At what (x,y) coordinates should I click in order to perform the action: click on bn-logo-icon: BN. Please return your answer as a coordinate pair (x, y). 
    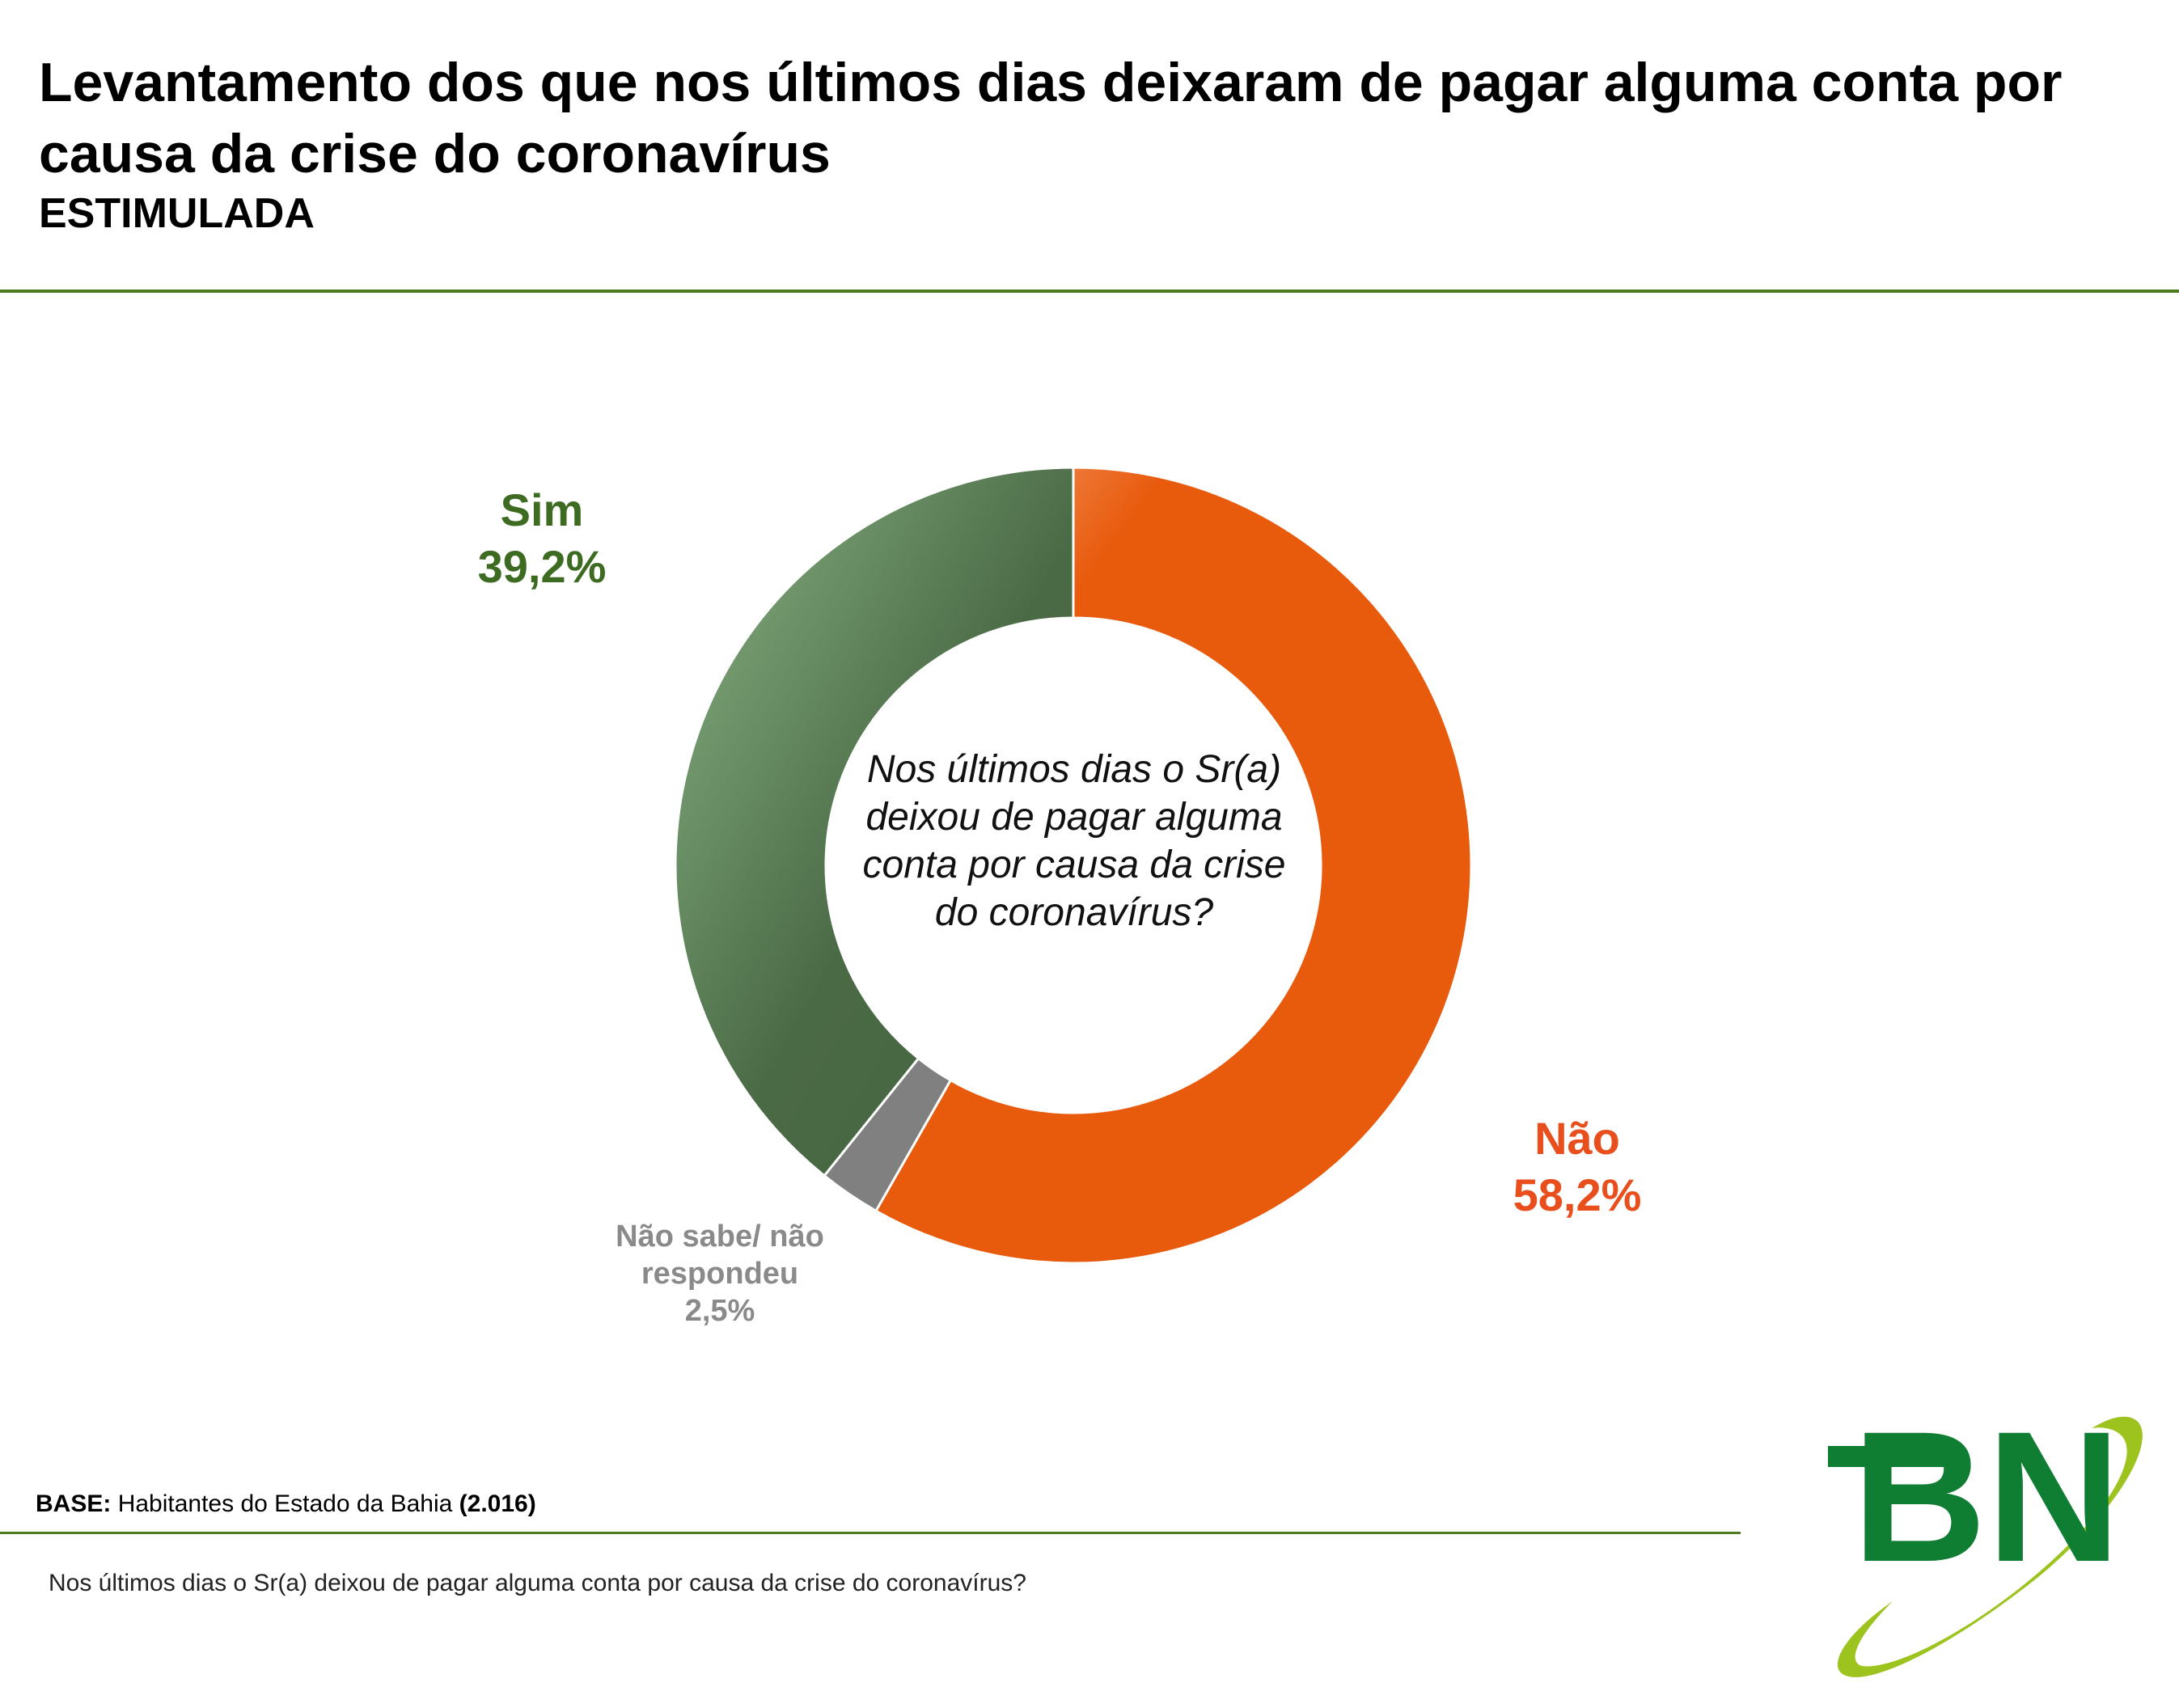
    Looking at the image, I should click on (1985, 1538).